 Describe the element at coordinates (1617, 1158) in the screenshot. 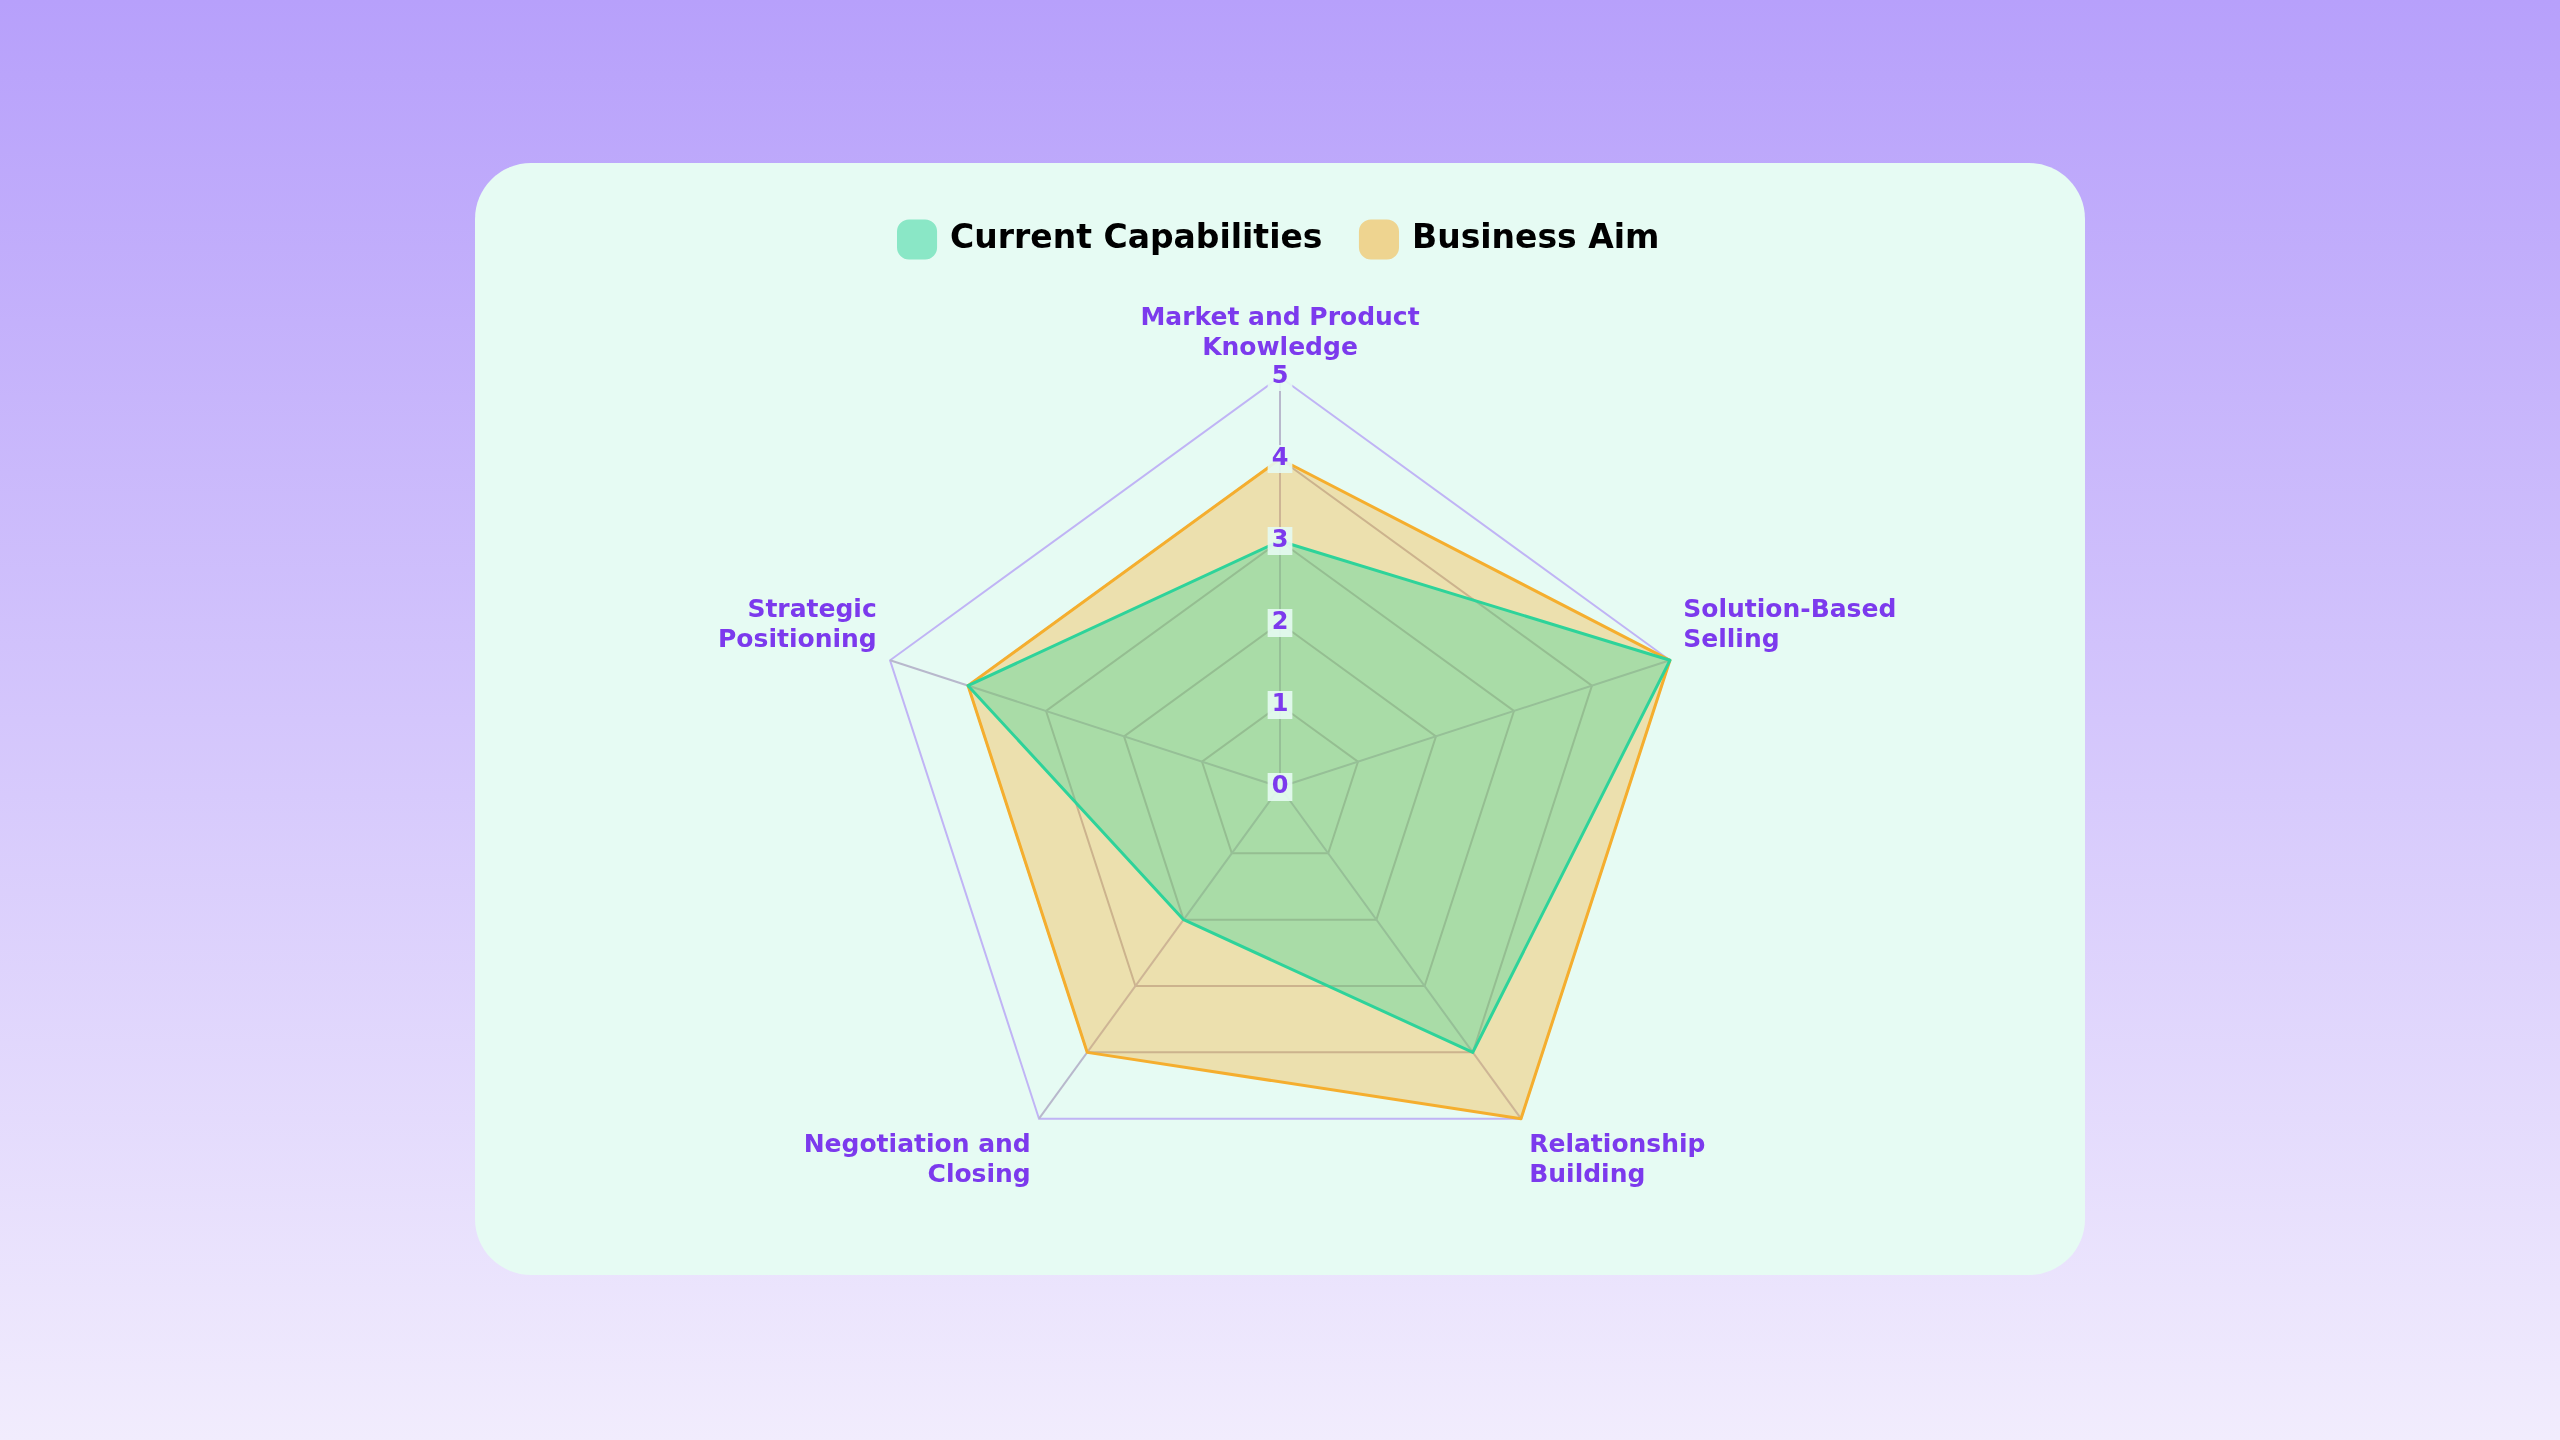

I see `spoke-label: Relationship Building` at that location.